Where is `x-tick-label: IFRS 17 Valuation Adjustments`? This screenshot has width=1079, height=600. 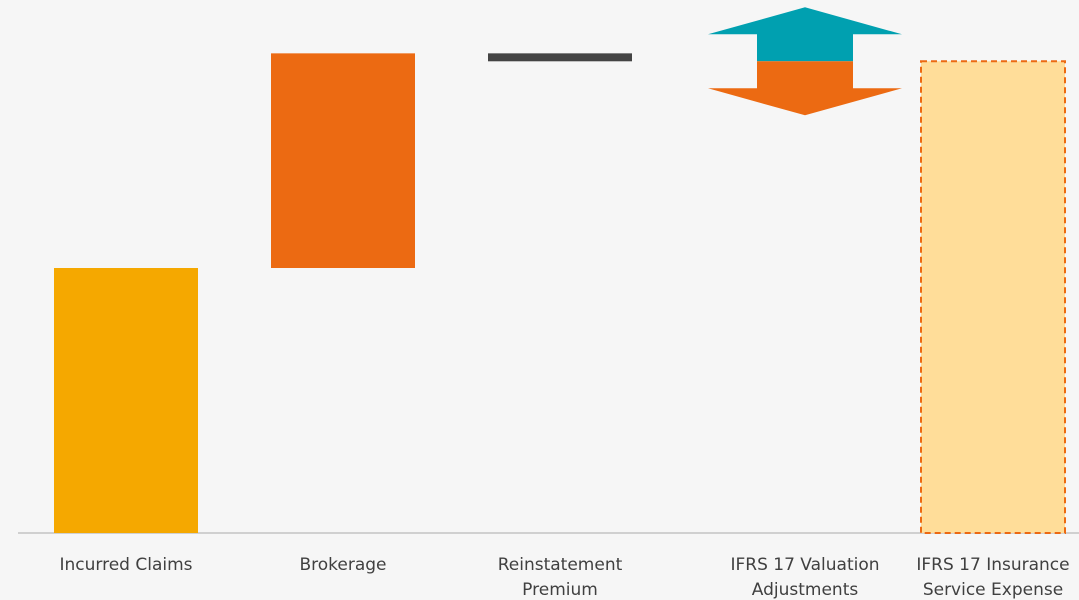
x-tick-label: IFRS 17 Valuation Adjustments is located at coordinates (805, 577).